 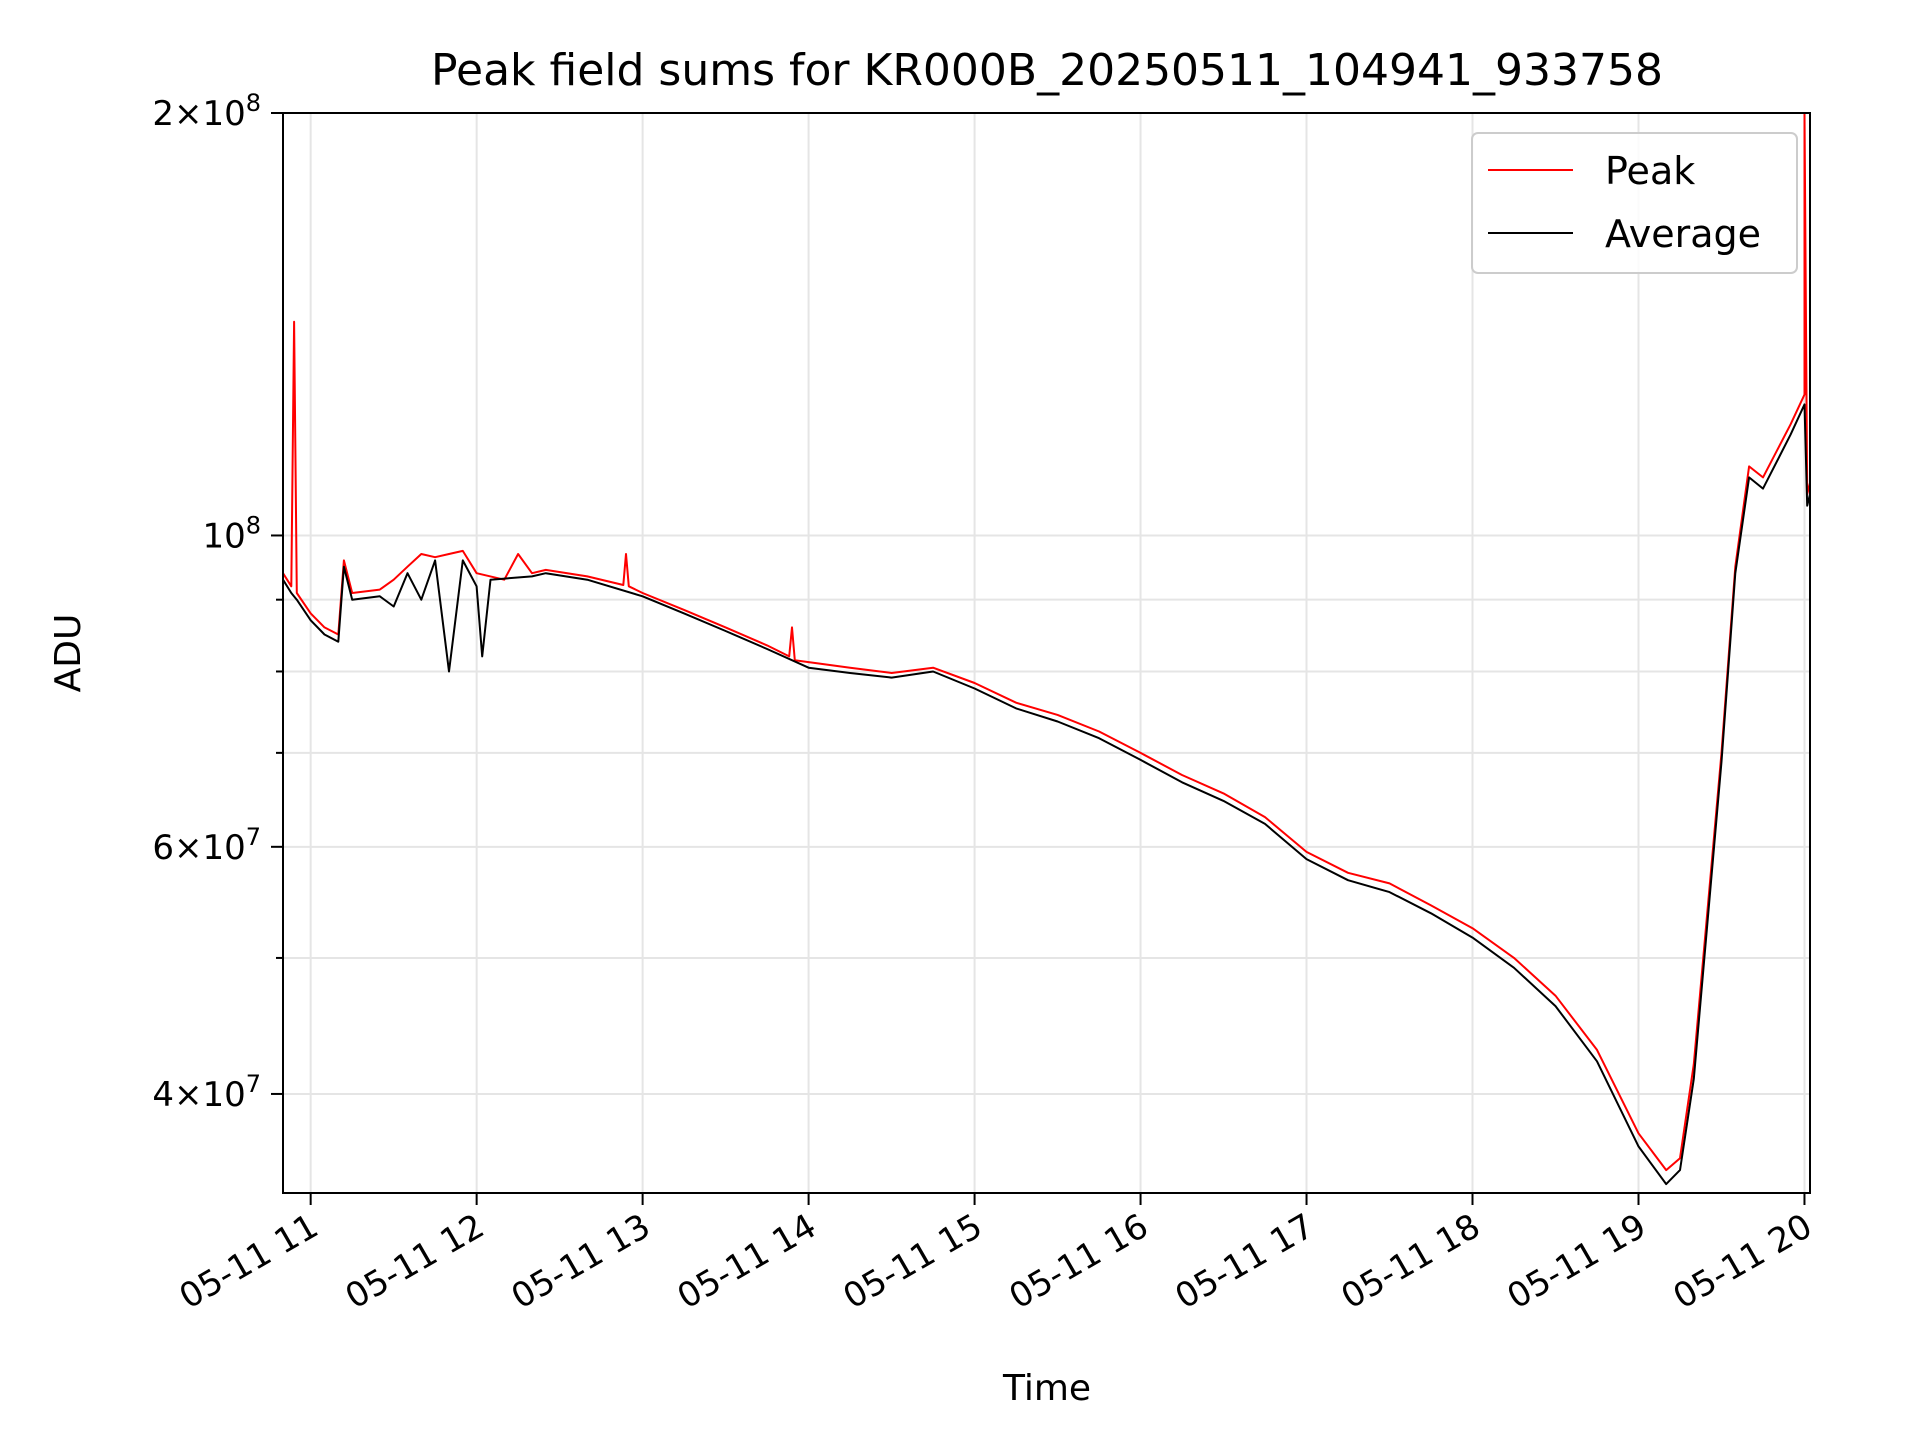 I want to click on y-tick-label: 4×107, so click(x=206, y=1092).